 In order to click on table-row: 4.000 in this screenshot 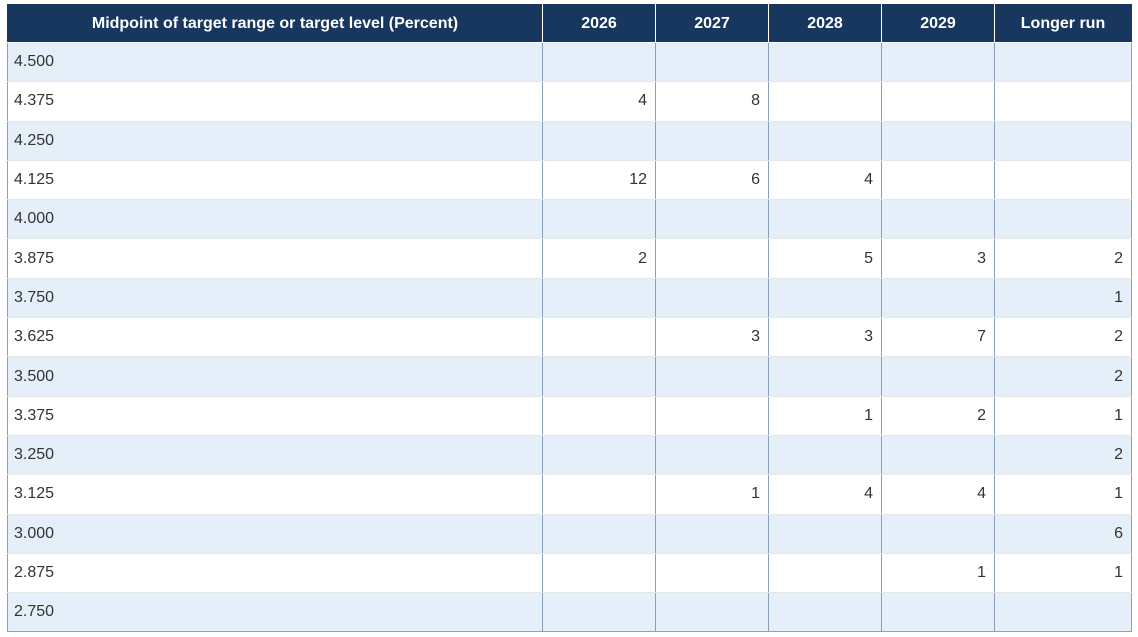, I will do `click(569, 219)`.